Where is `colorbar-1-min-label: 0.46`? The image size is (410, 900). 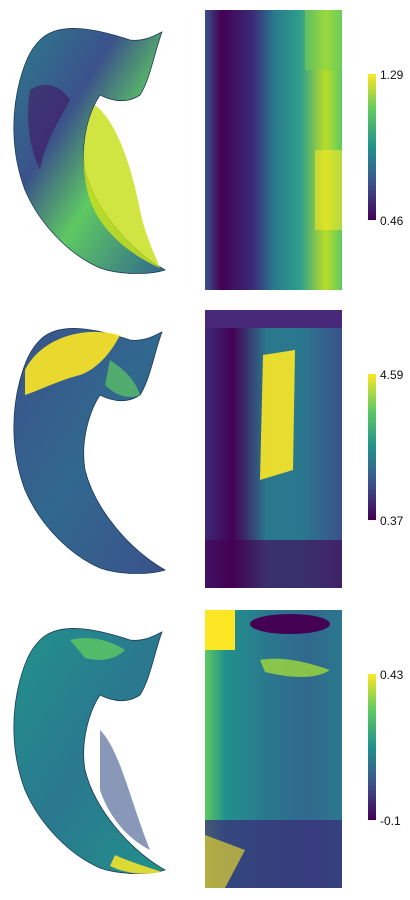
colorbar-1-min-label: 0.46 is located at coordinates (392, 221).